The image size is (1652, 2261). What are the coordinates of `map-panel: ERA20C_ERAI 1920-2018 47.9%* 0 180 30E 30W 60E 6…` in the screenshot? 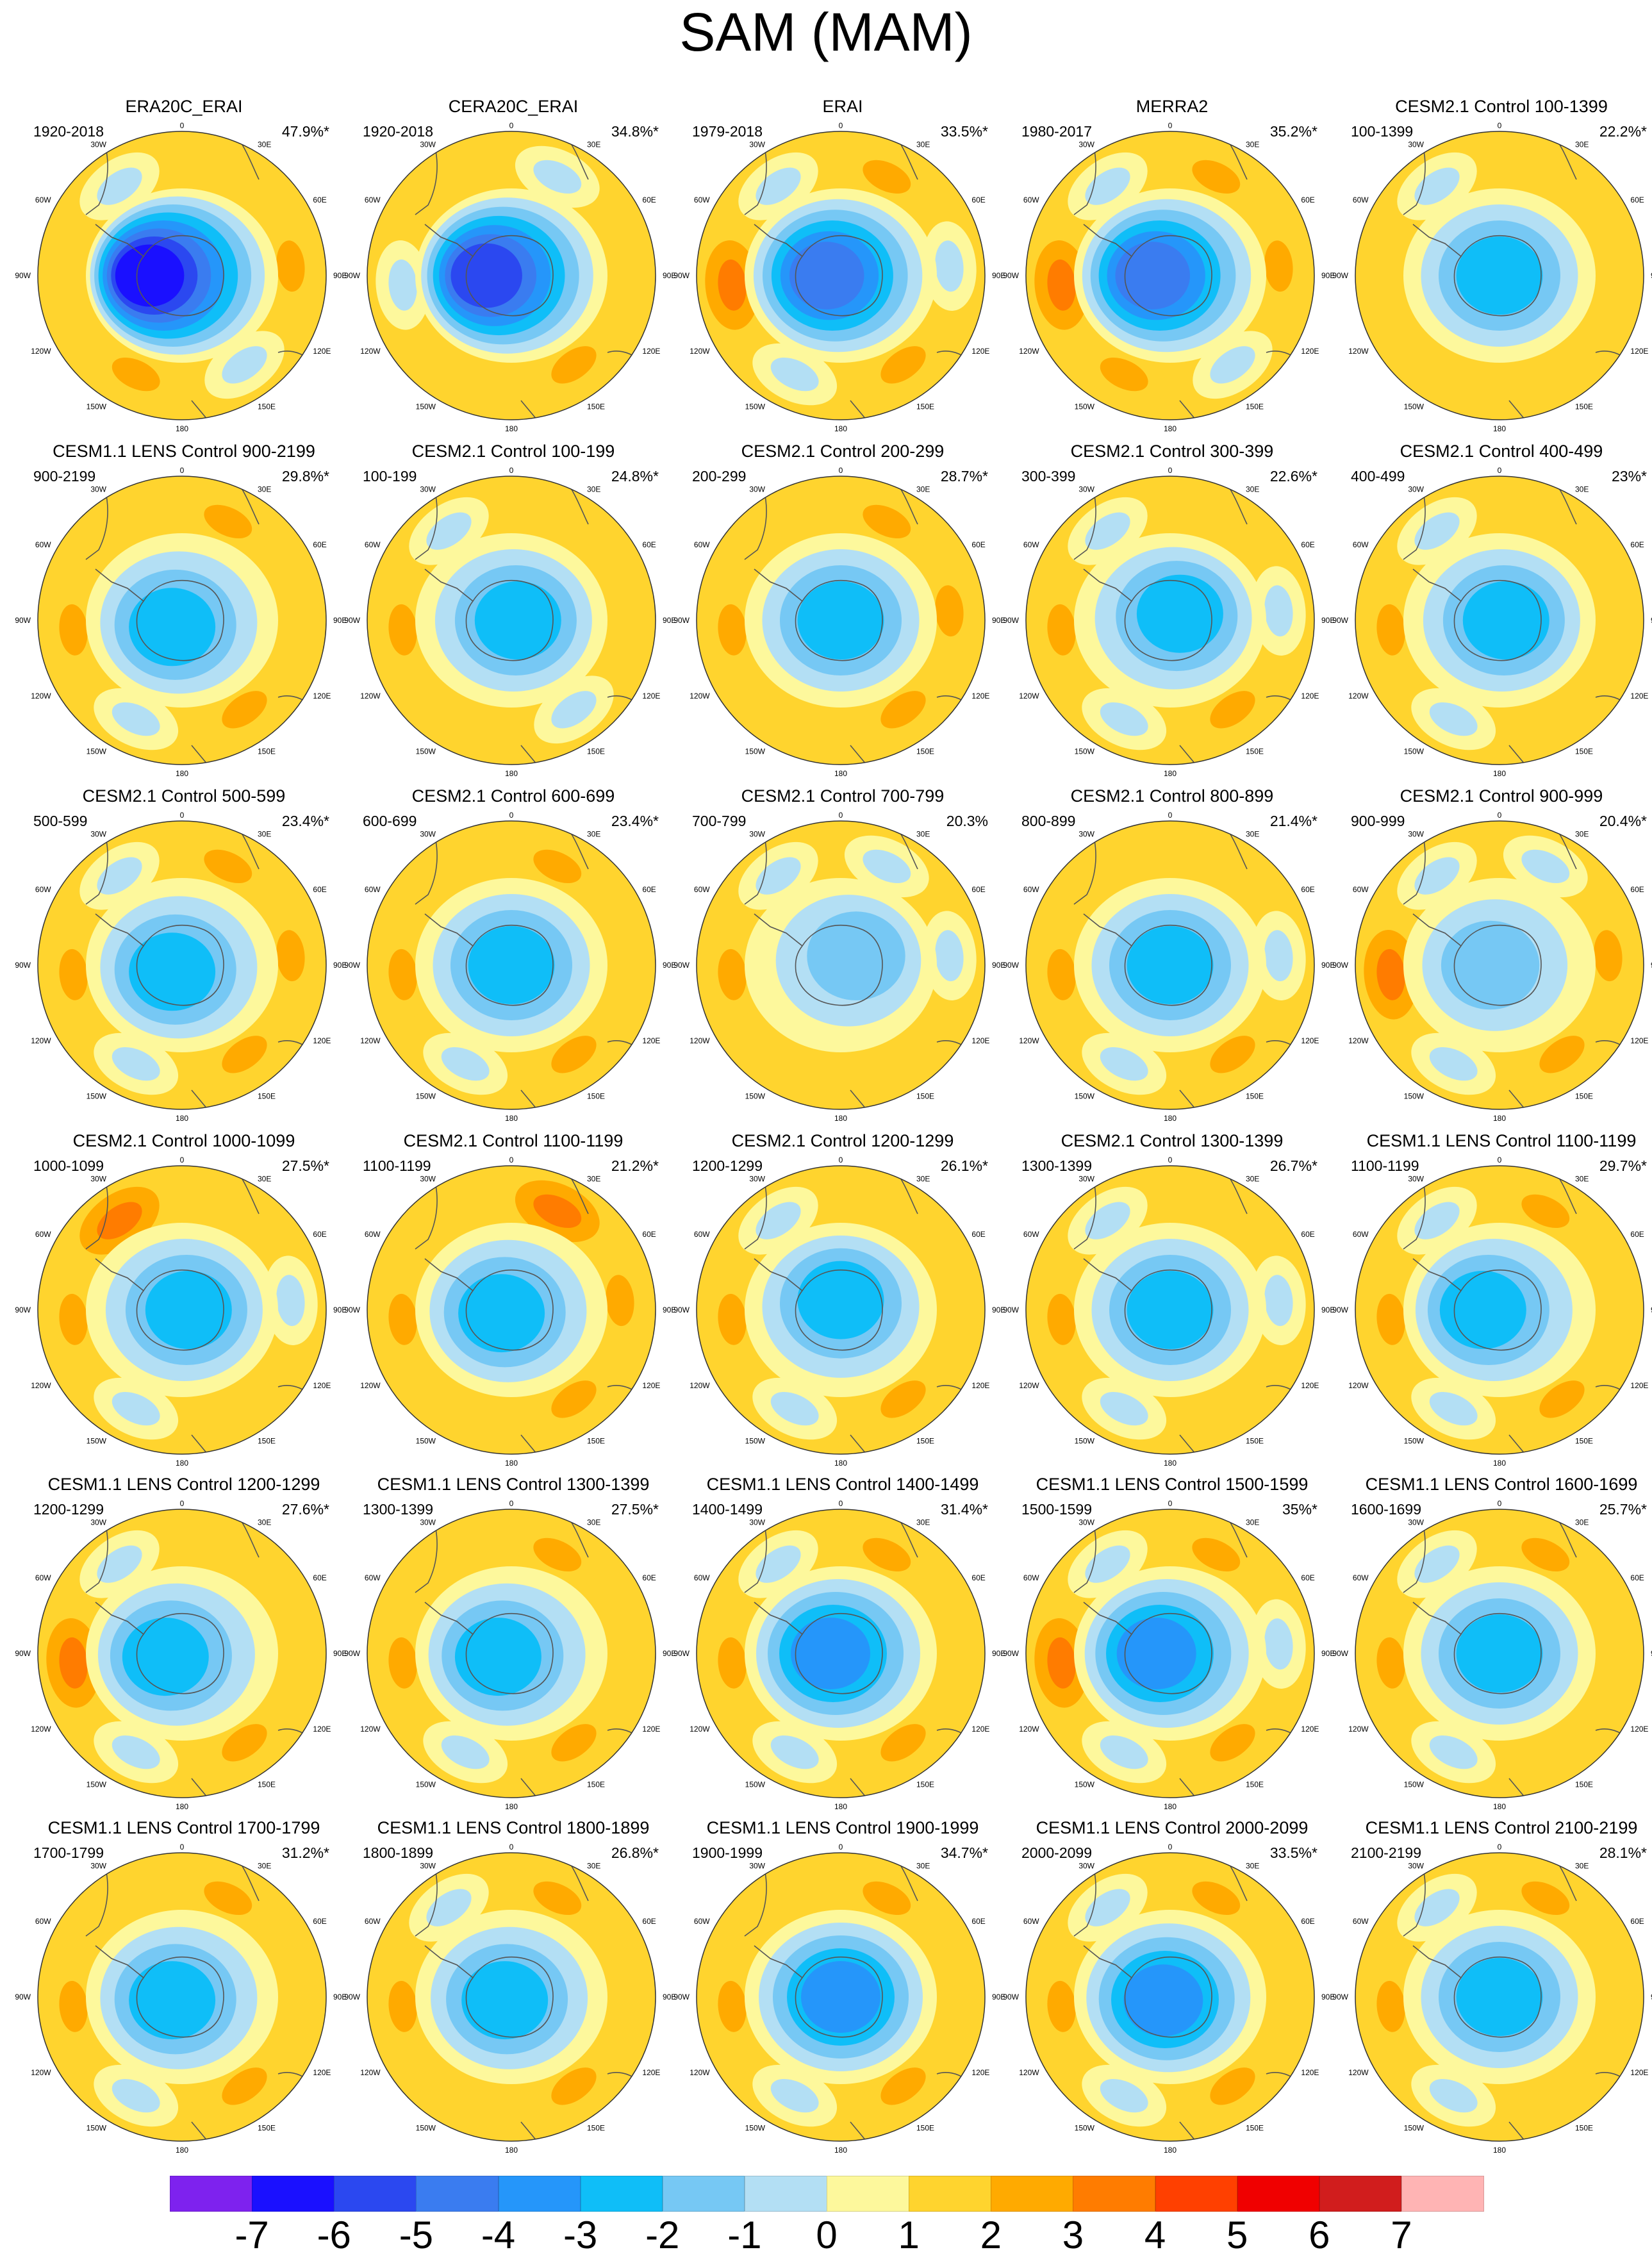 It's located at (180, 274).